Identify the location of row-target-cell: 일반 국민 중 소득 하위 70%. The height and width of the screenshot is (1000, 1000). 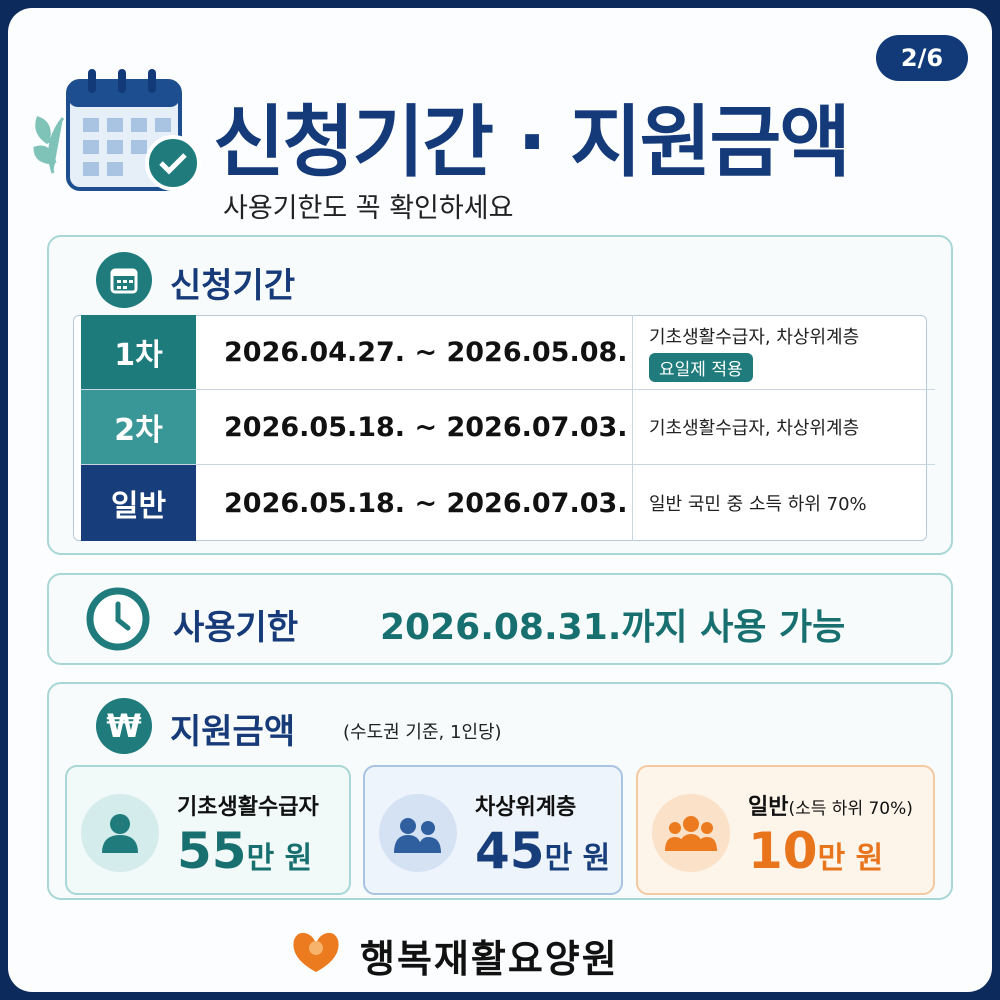
(784, 503).